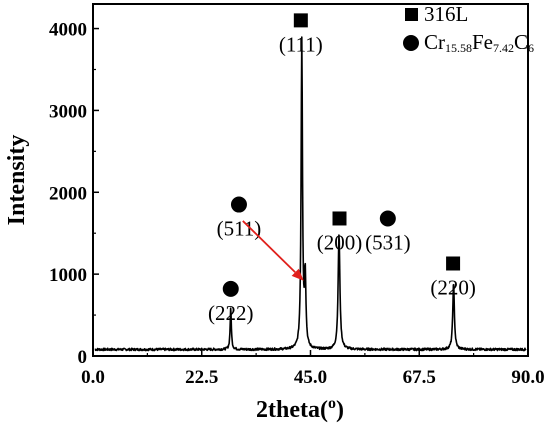  Describe the element at coordinates (482, 42) in the screenshot. I see `legend-carbide-fe: Fe` at that location.